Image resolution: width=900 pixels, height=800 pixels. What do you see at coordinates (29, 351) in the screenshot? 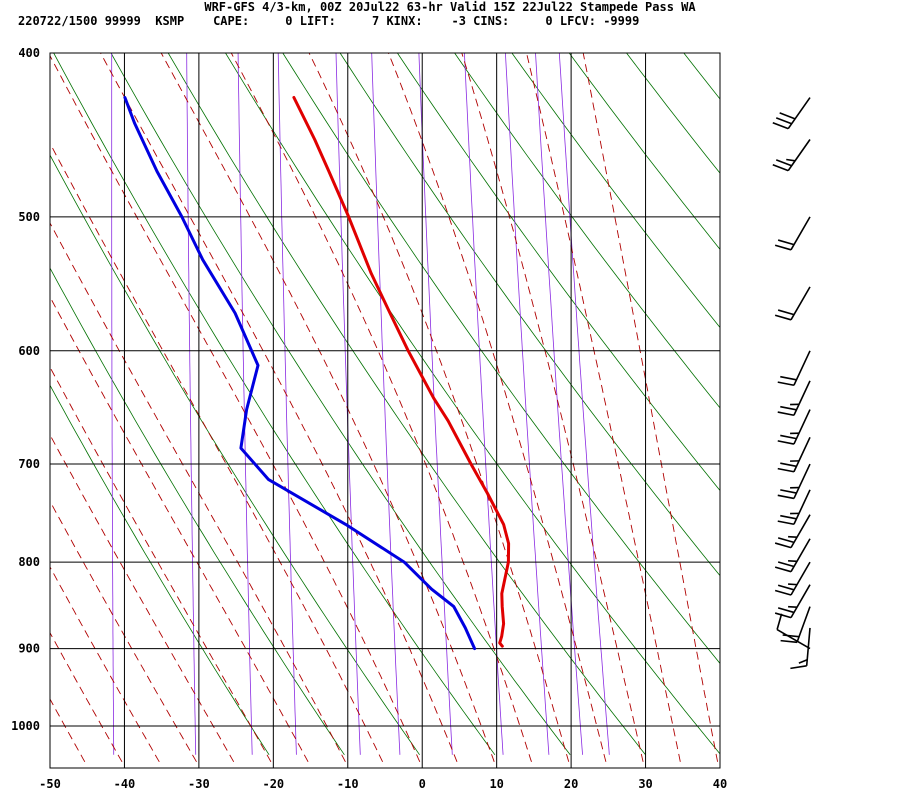
I see `pressure-tick-label: 600` at bounding box center [29, 351].